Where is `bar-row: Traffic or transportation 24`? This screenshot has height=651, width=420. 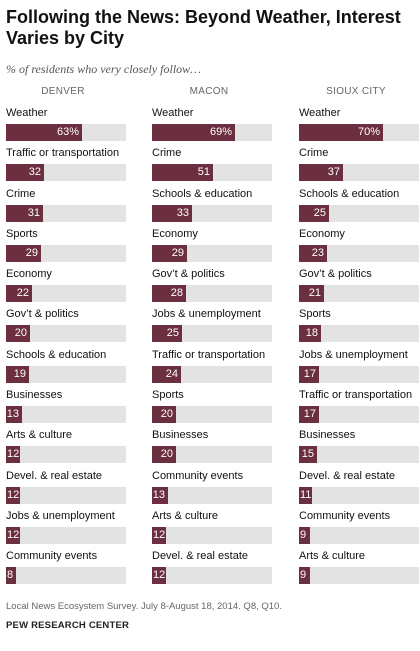
bar-row: Traffic or transportation 24 is located at coordinates (214, 368).